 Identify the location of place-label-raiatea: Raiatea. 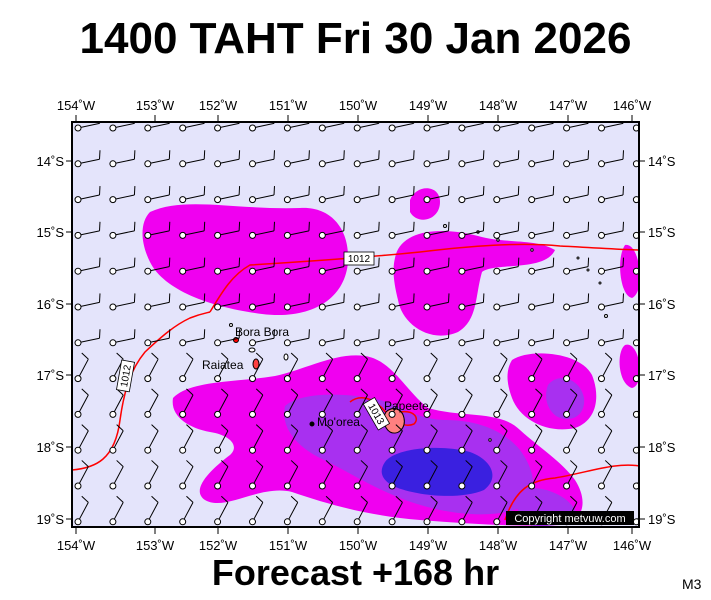
(223, 365).